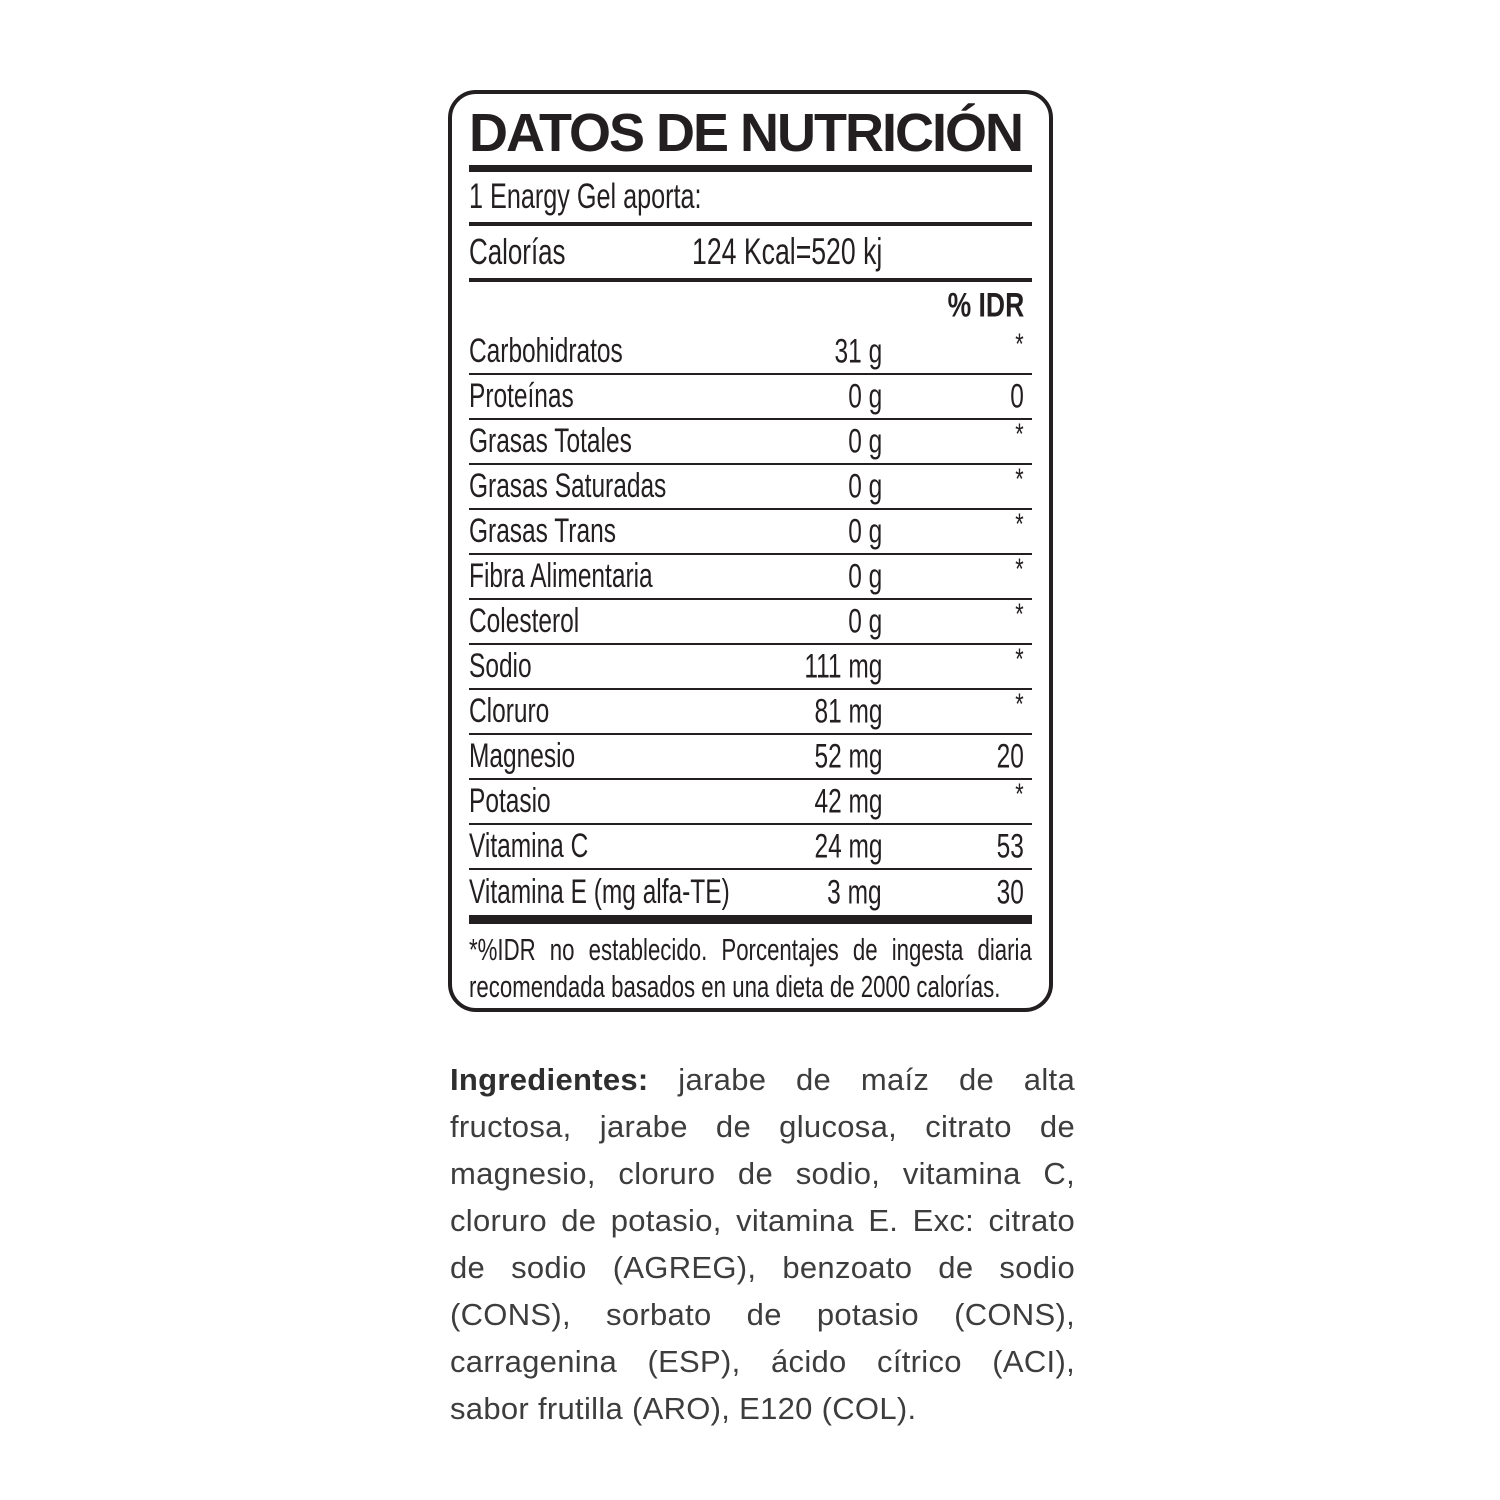  I want to click on calories-label: Calorías, so click(517, 251).